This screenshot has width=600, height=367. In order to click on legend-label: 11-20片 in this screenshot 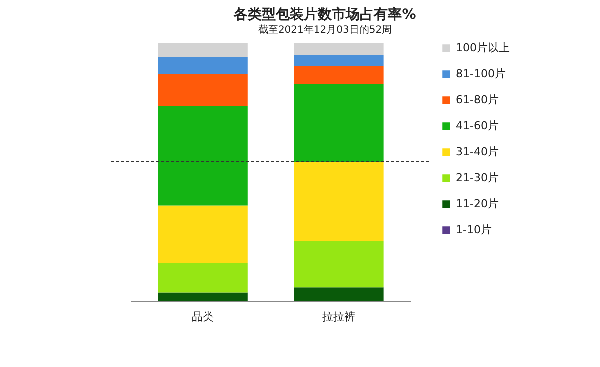, I will do `click(477, 204)`.